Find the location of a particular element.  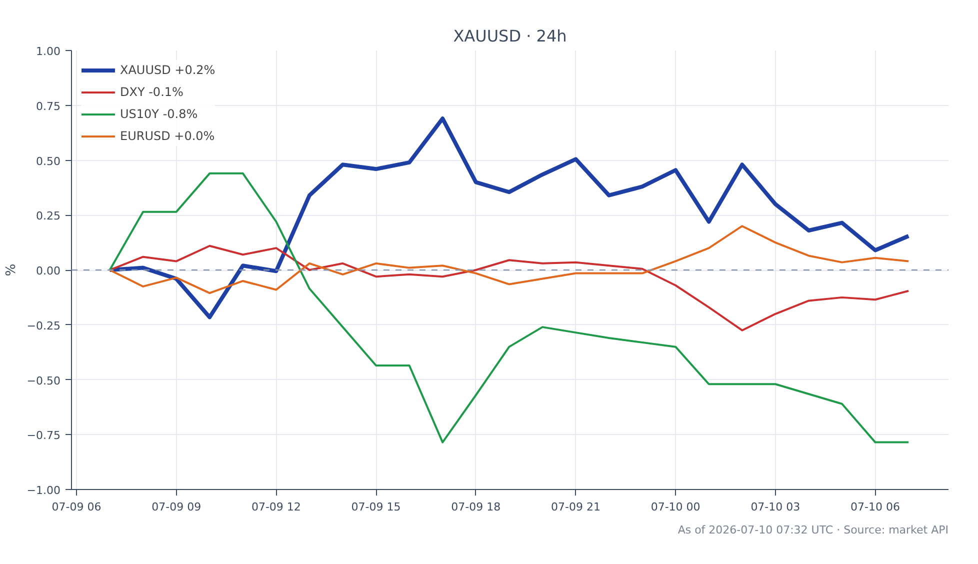

x-tick-label: 07-10 06 is located at coordinates (875, 507).